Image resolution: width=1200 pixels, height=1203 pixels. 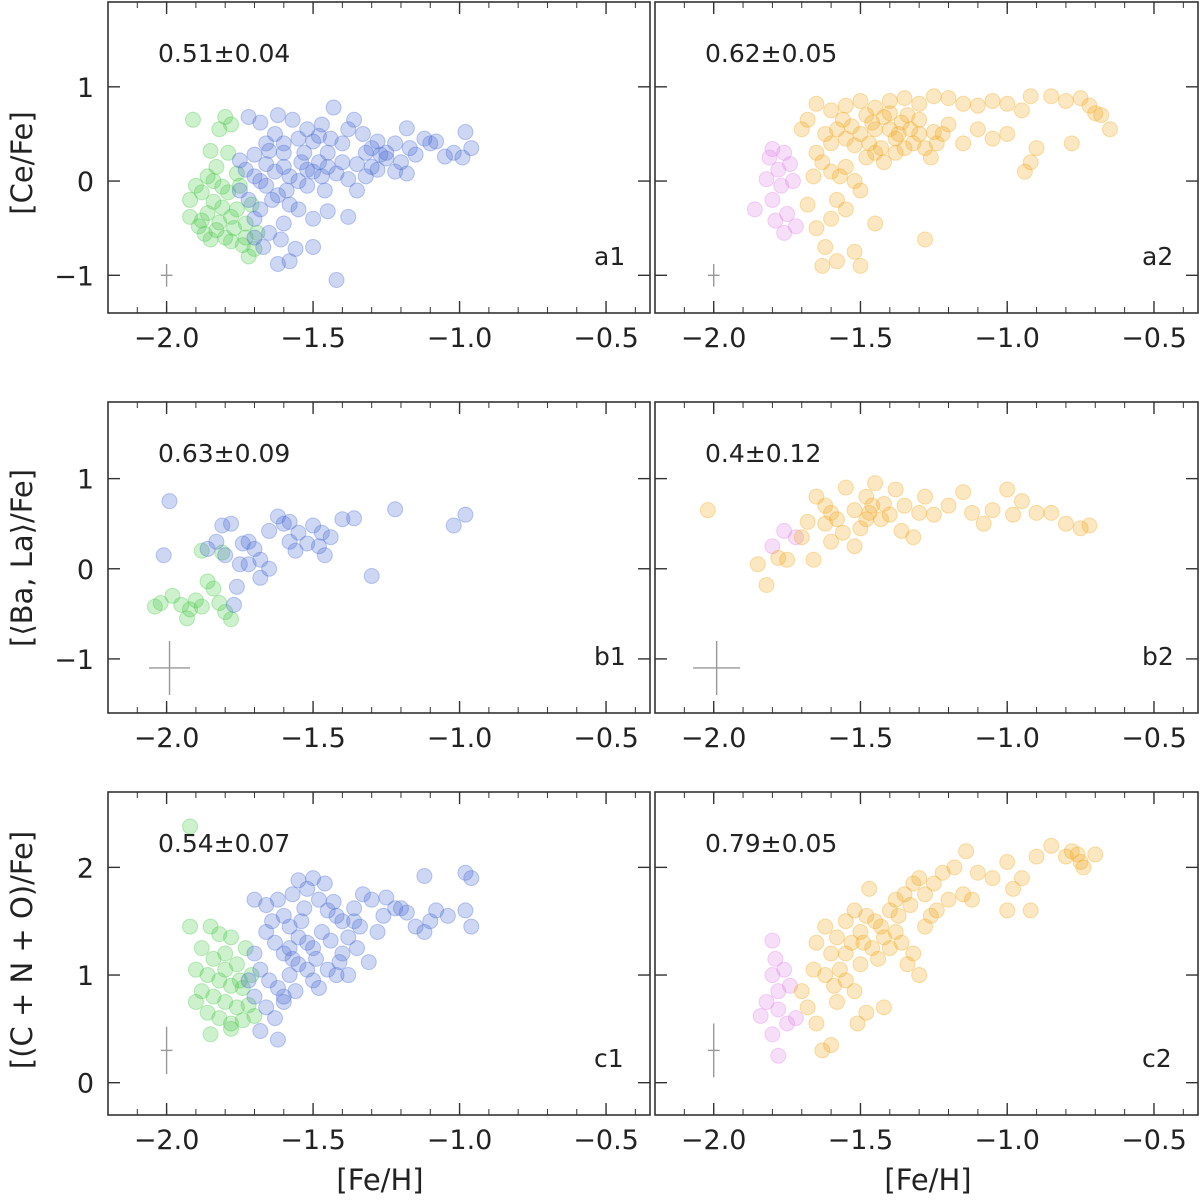 What do you see at coordinates (763, 453) in the screenshot?
I see `correlation-annotation: 0.4±0.12` at bounding box center [763, 453].